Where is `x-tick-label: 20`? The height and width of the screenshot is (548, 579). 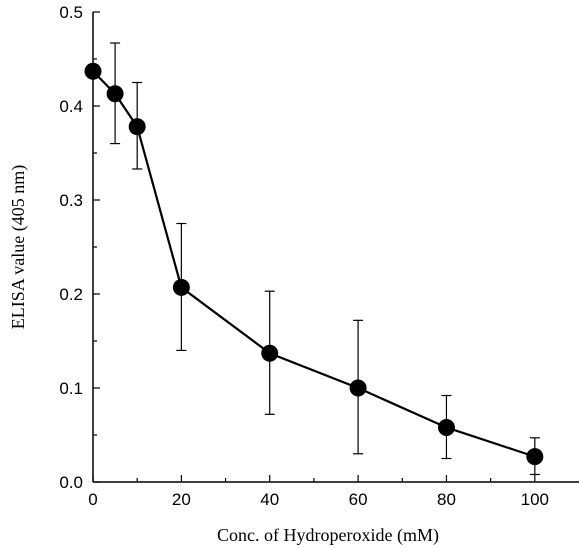
x-tick-label: 20 is located at coordinates (181, 499).